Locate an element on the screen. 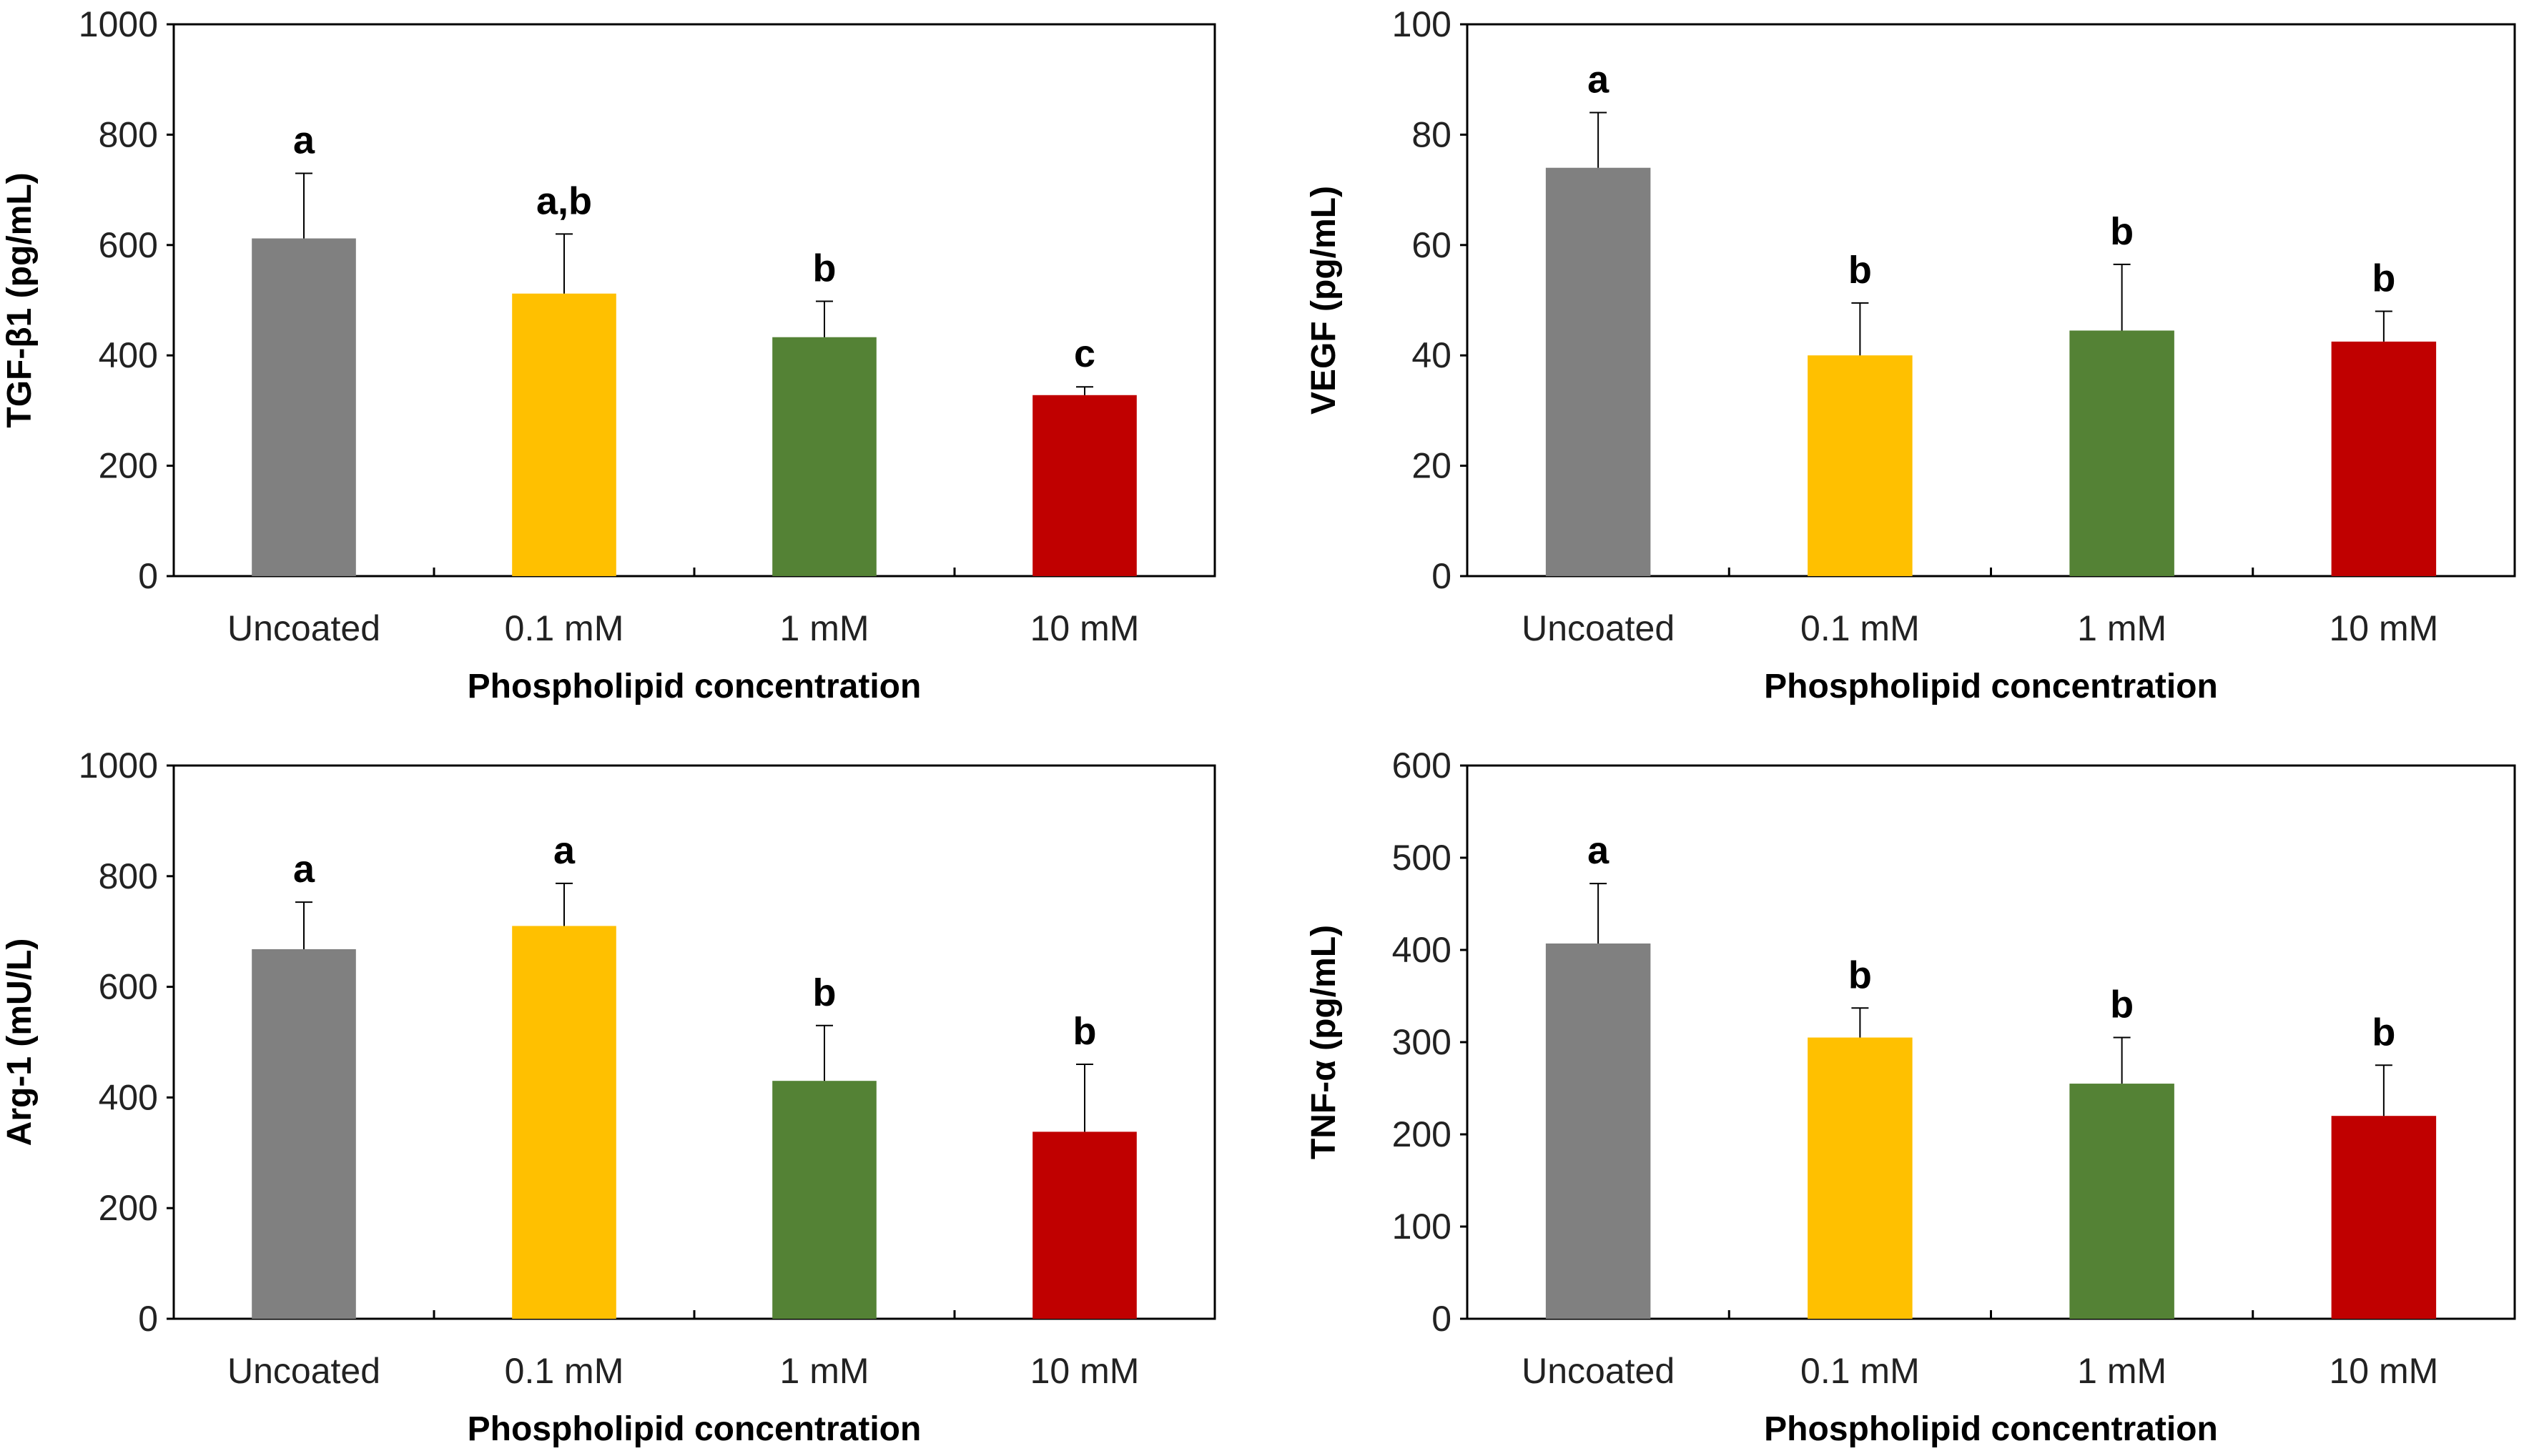 The image size is (2524, 1456). y-tick-label: 40 is located at coordinates (1431, 355).